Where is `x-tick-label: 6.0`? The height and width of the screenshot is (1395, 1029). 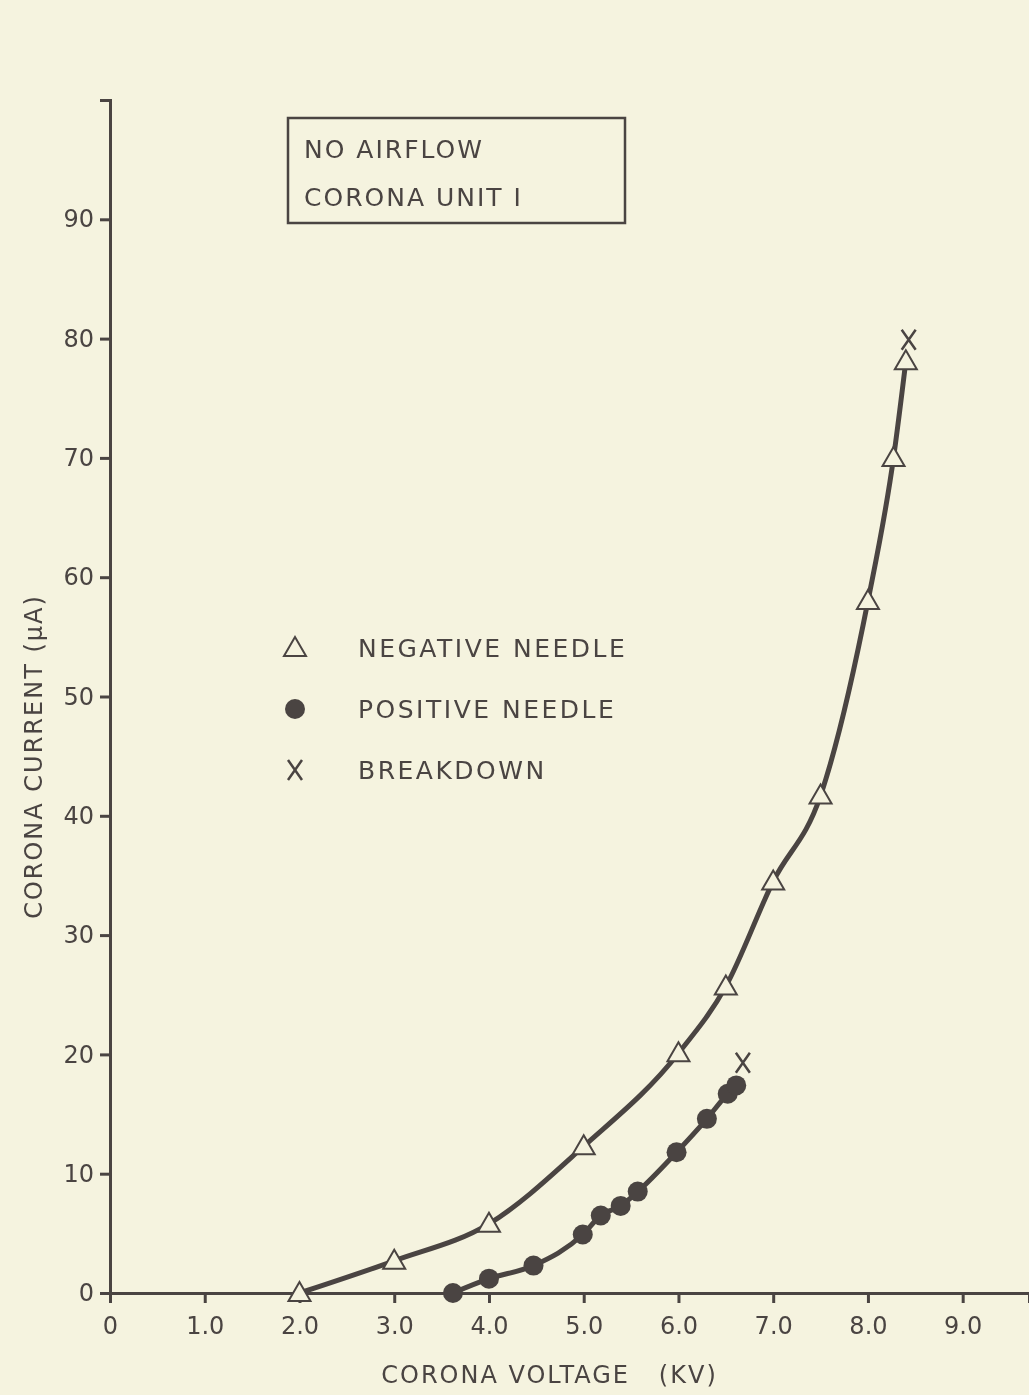 x-tick-label: 6.0 is located at coordinates (679, 1326).